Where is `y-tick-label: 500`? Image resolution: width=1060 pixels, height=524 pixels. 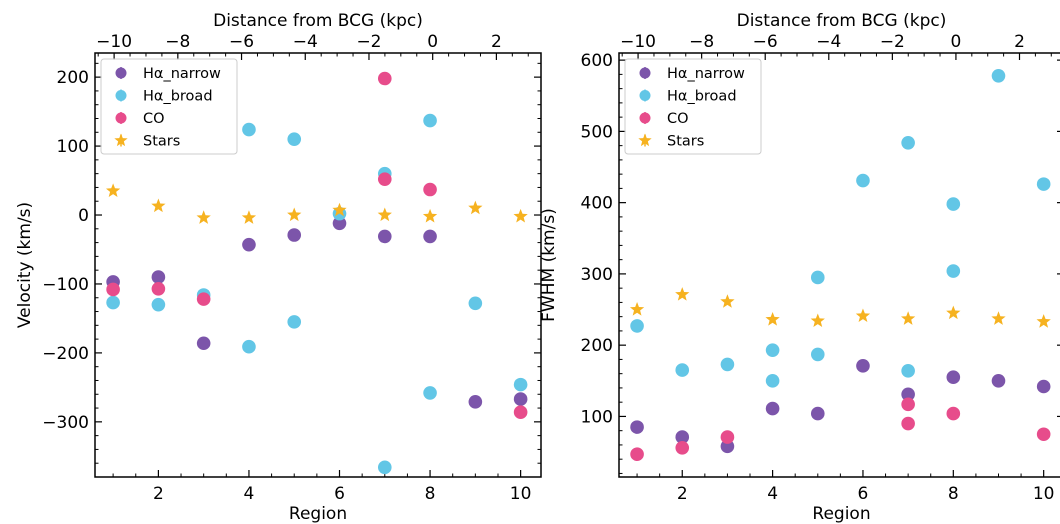 y-tick-label: 500 is located at coordinates (597, 132).